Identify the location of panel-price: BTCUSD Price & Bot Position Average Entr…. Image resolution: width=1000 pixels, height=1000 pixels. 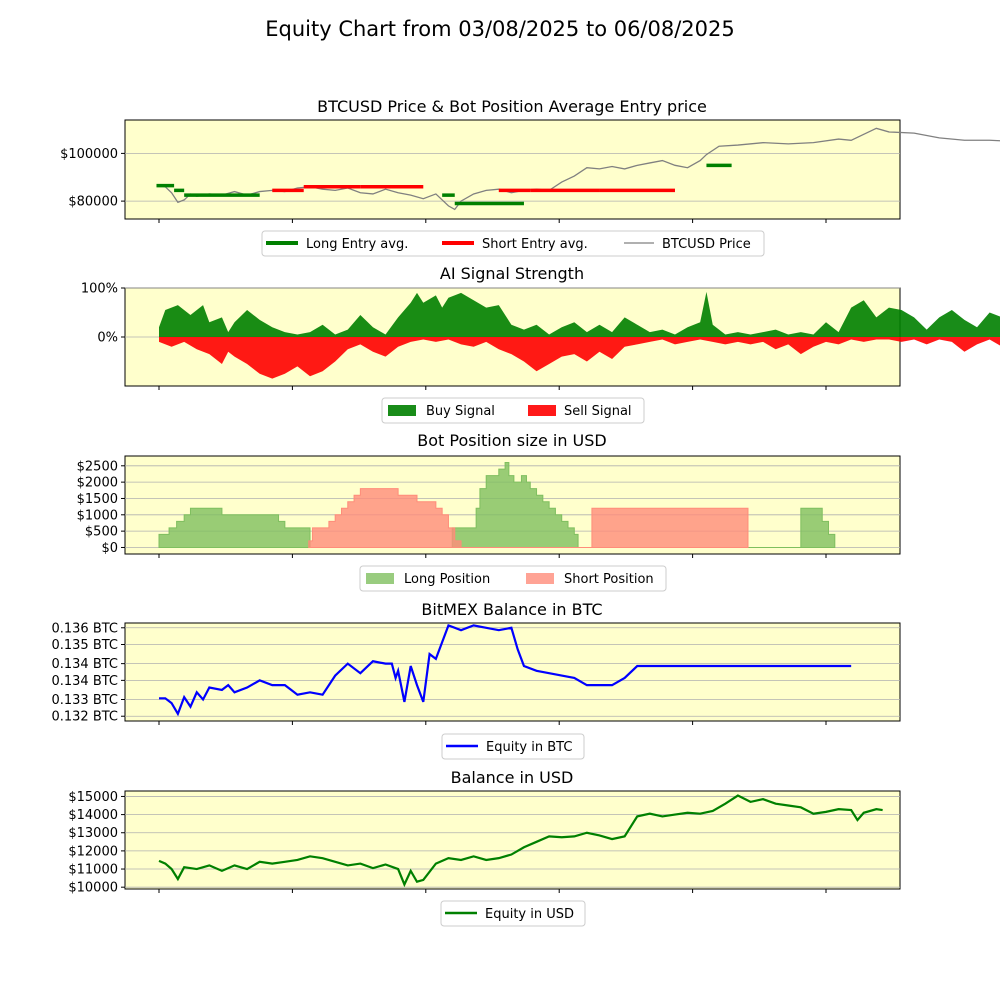
(530, 160).